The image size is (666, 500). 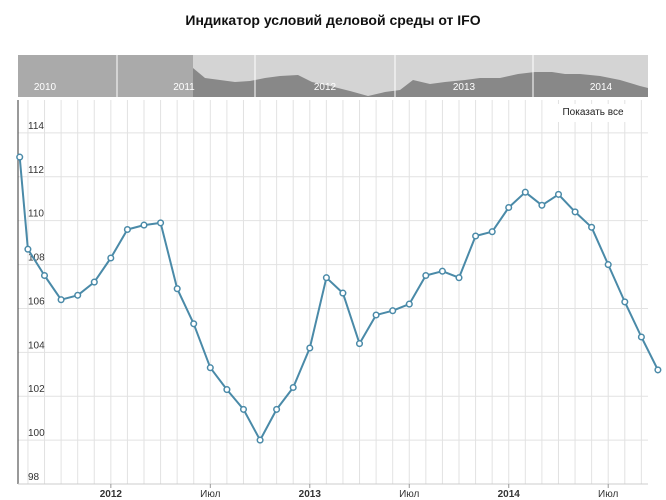 I want to click on y-tick-label: 102, so click(x=36, y=389).